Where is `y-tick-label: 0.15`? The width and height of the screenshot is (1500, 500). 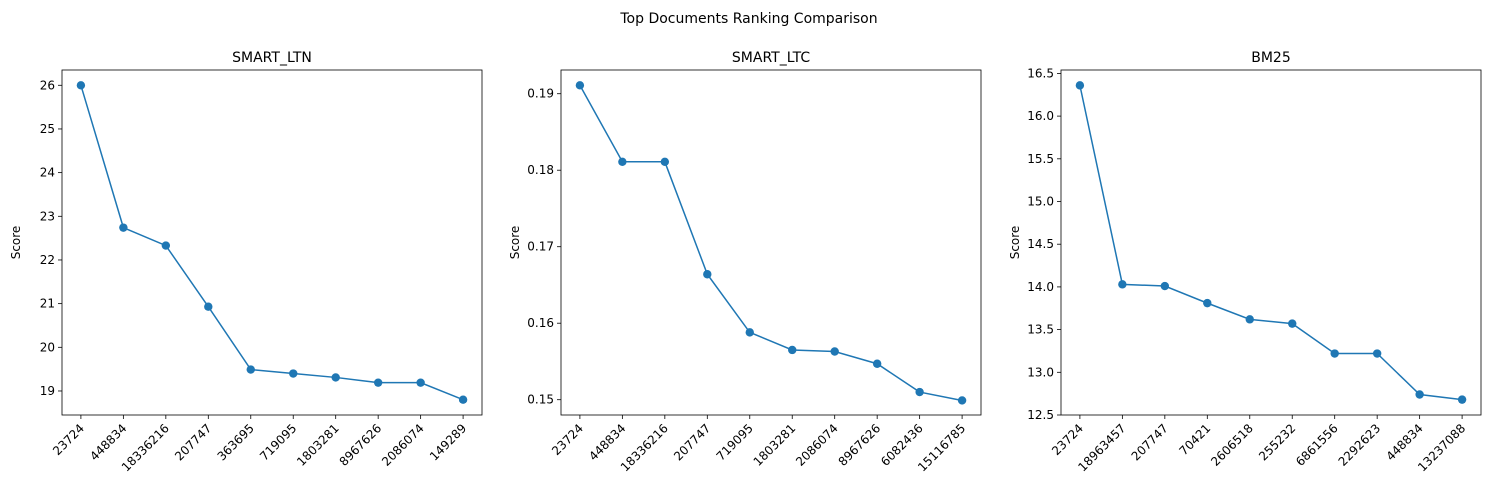
y-tick-label: 0.15 is located at coordinates (540, 400).